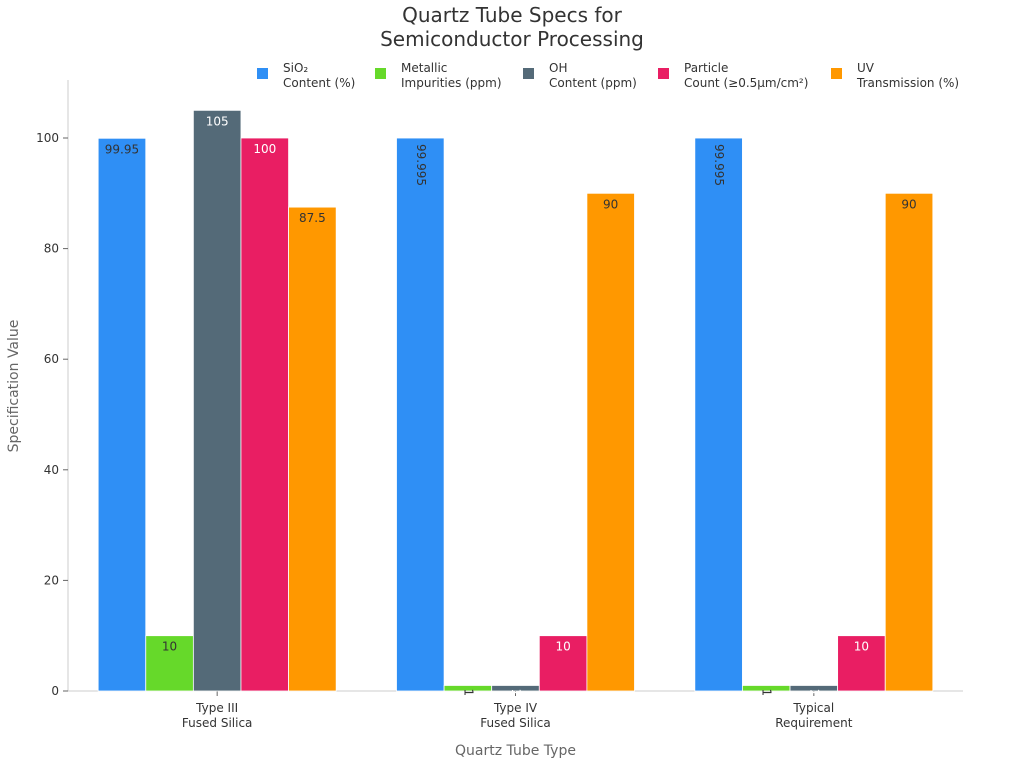 This screenshot has height=768, width=1024. Describe the element at coordinates (51, 580) in the screenshot. I see `y-tick-label: 20` at that location.